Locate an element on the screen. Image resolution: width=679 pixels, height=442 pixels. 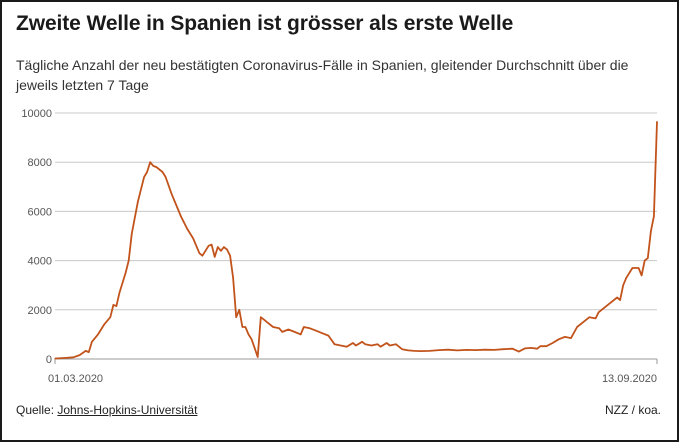
y-tick-label: 2000 is located at coordinates (40, 311).